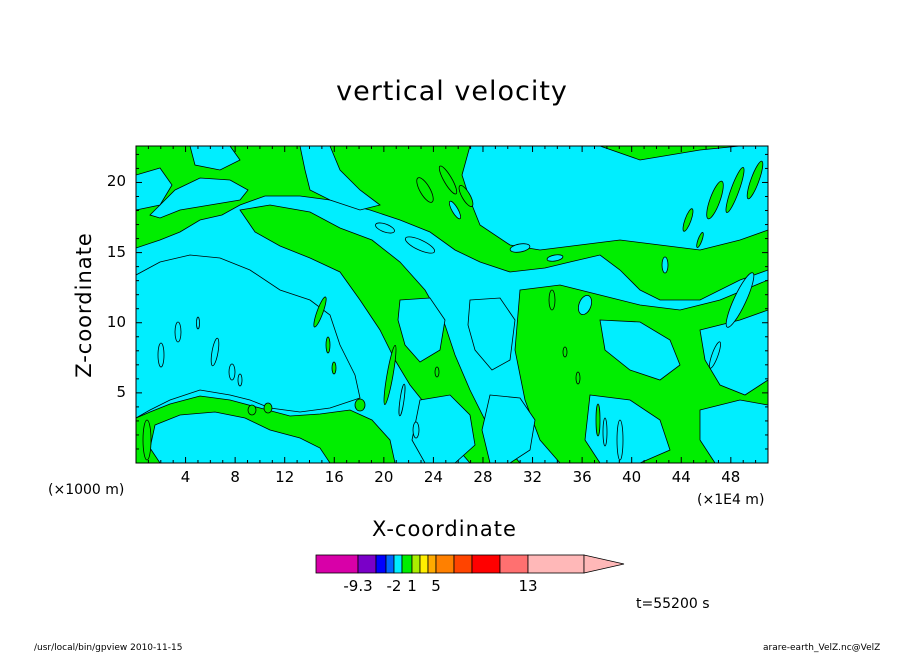 This screenshot has height=654, width=904. Describe the element at coordinates (681, 477) in the screenshot. I see `x-tick-label: 44` at that location.